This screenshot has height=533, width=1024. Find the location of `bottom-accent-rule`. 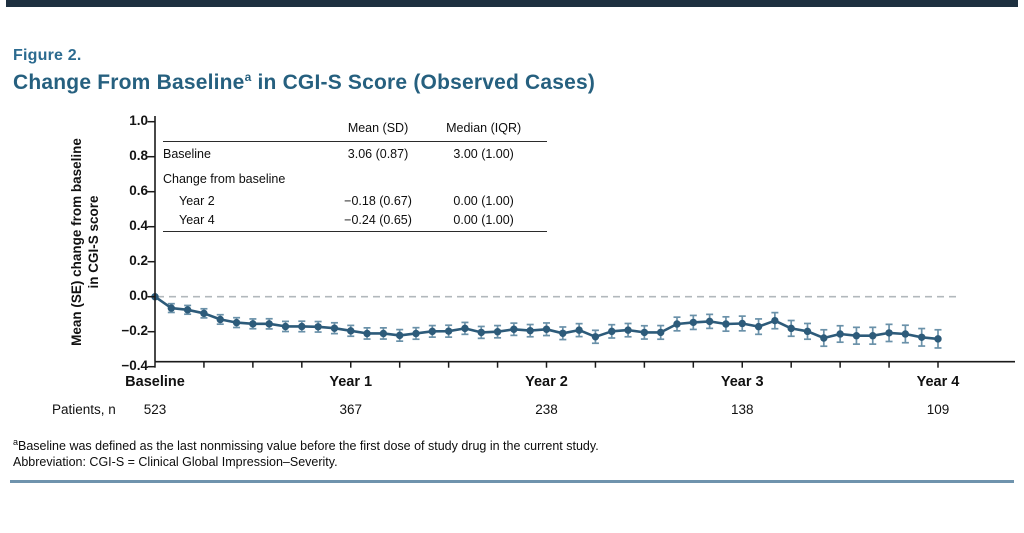

bottom-accent-rule is located at coordinates (512, 481).